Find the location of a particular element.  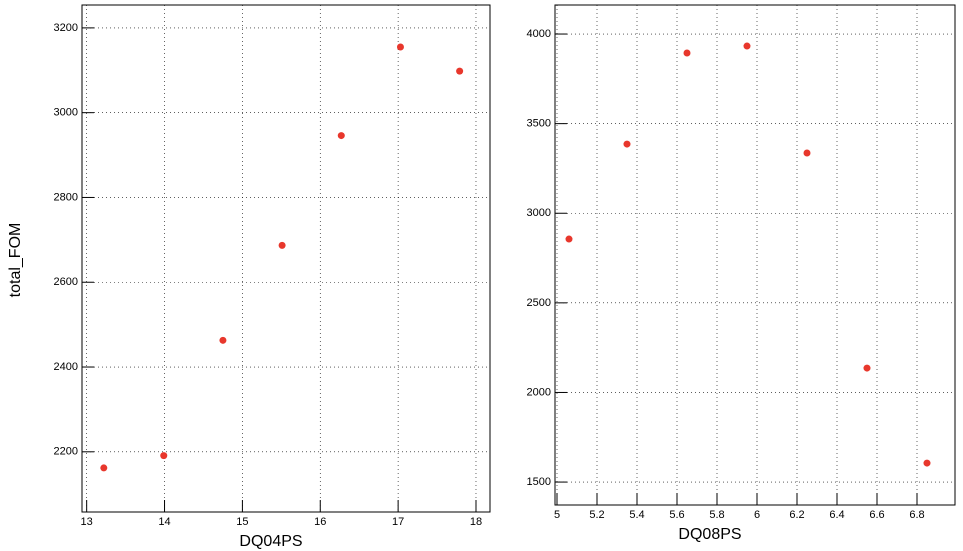

y-tick-label: 2800 is located at coordinates (66, 197).